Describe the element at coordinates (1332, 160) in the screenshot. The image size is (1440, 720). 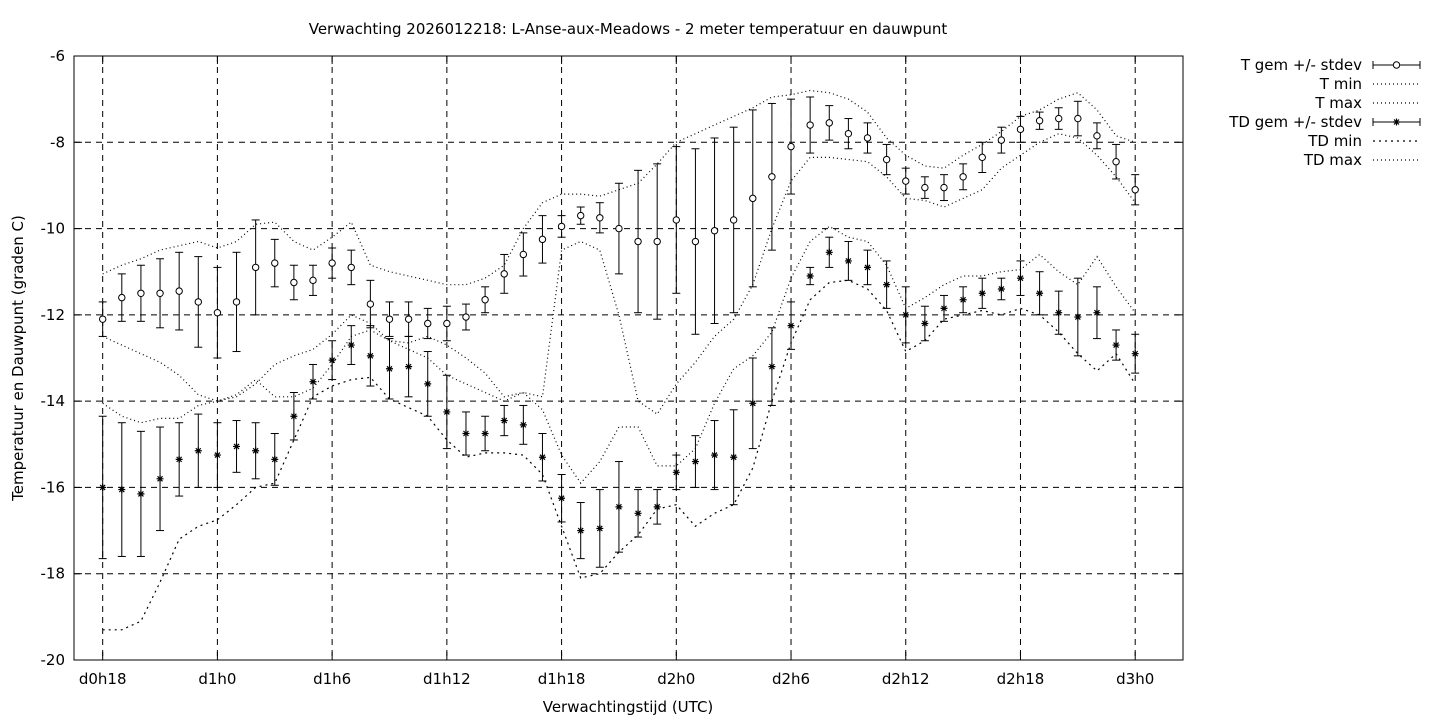
I see `legend-label: TD max` at that location.